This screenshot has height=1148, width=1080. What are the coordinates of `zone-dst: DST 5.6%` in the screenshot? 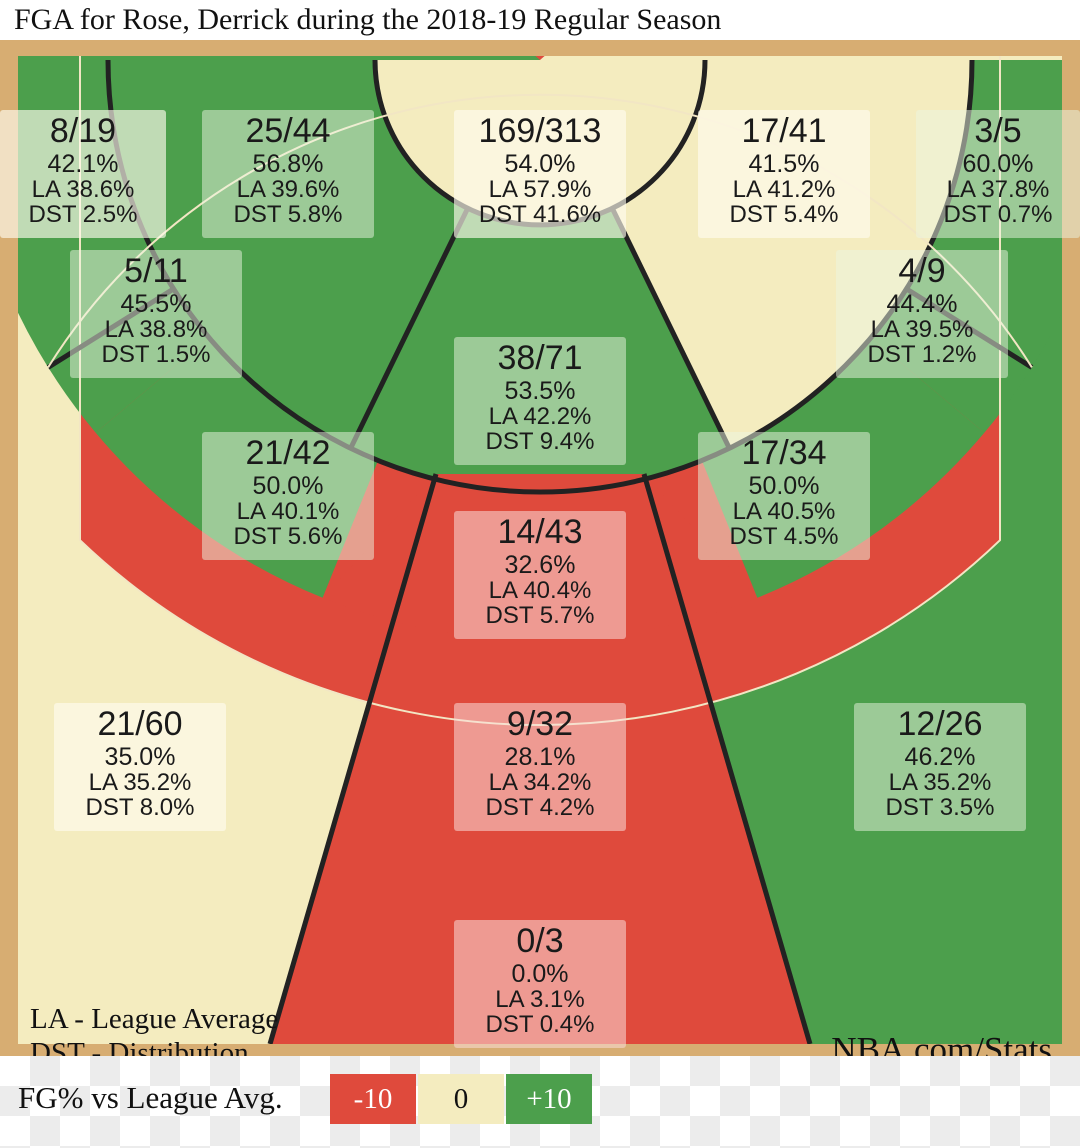 It's located at (288, 536).